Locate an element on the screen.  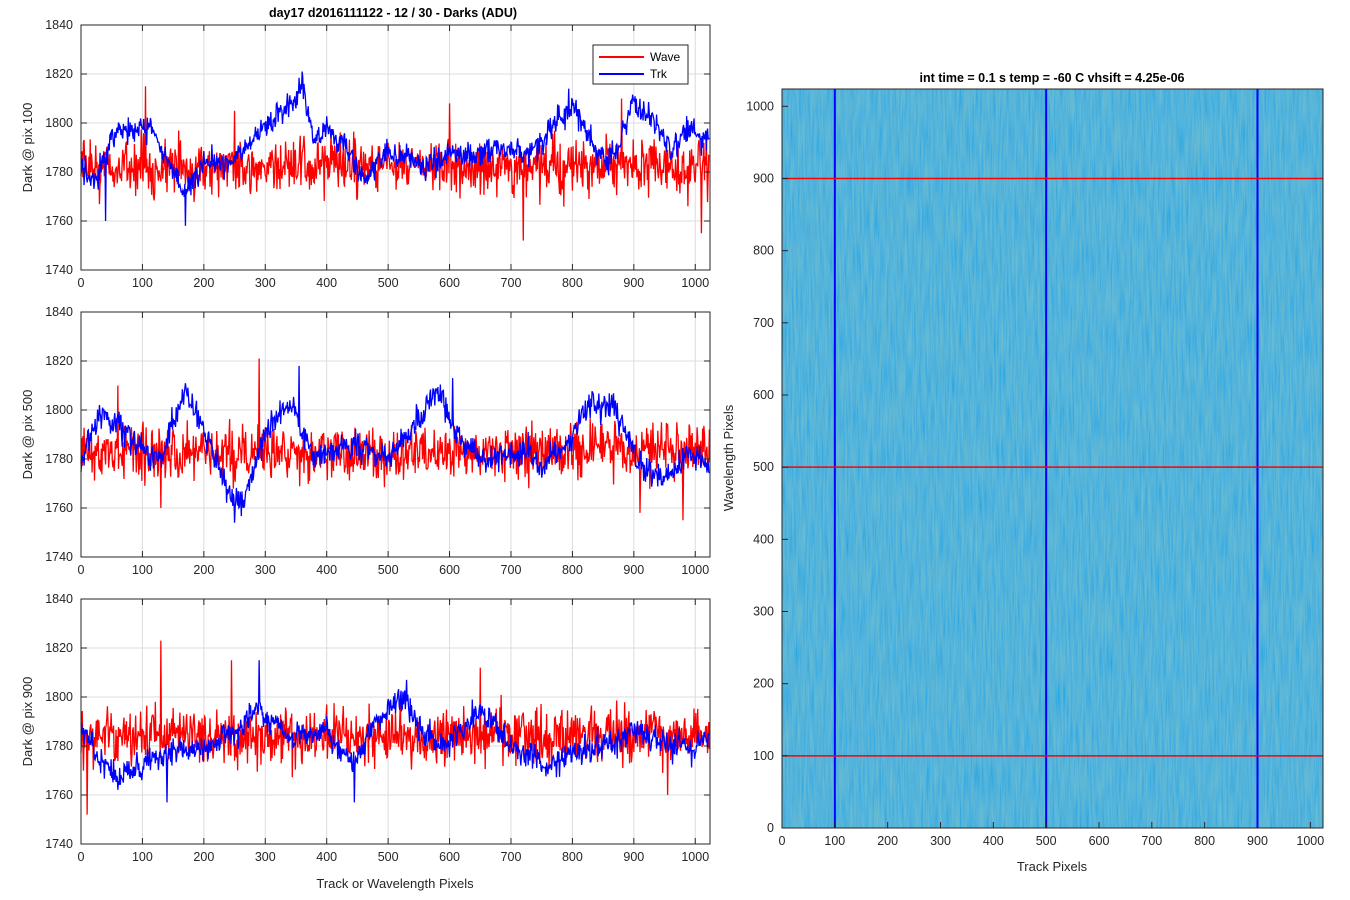
y-tick-label: 700 is located at coordinates (763, 323).